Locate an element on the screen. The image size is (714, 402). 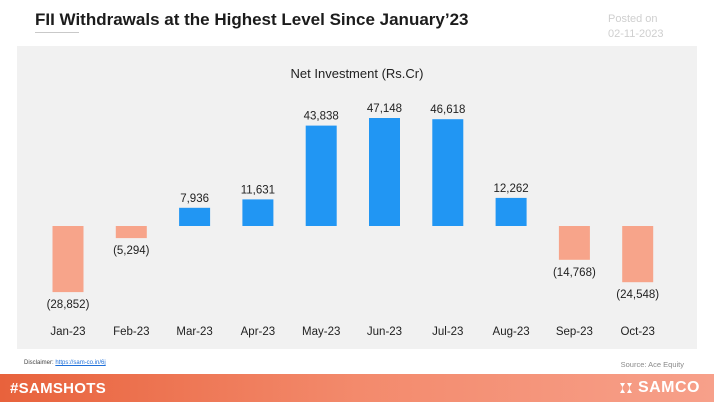
disclaimer: Disclaimer: https://sam-co.in/6j is located at coordinates (65, 363).